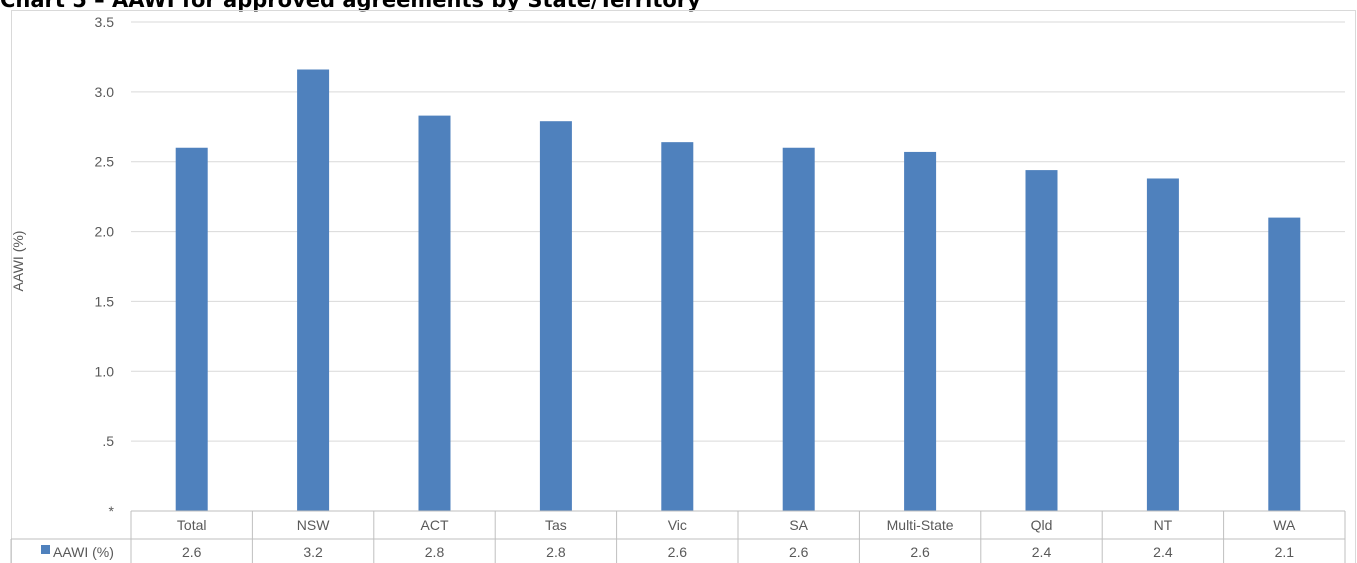  What do you see at coordinates (313, 525) in the screenshot?
I see `x-tick-label: NSW` at bounding box center [313, 525].